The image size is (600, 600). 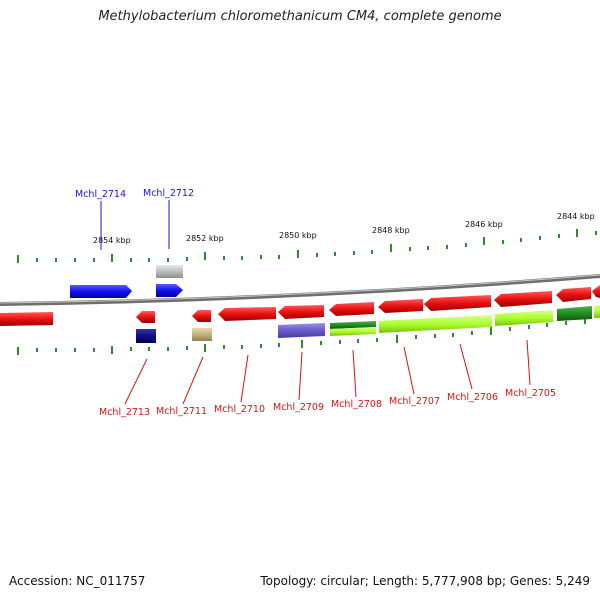 I want to click on outer-tick-row, so click(x=307, y=246).